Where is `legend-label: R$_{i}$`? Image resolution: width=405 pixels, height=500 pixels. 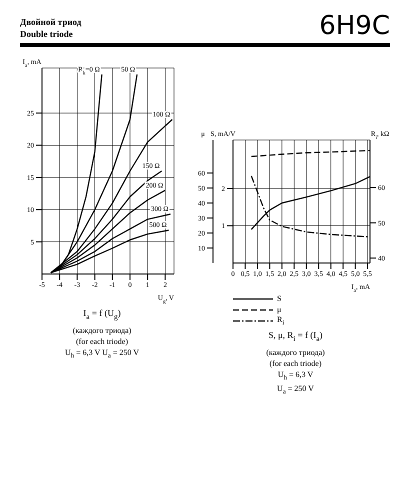
legend-label: R$_{i}$ is located at coordinates (280, 320).